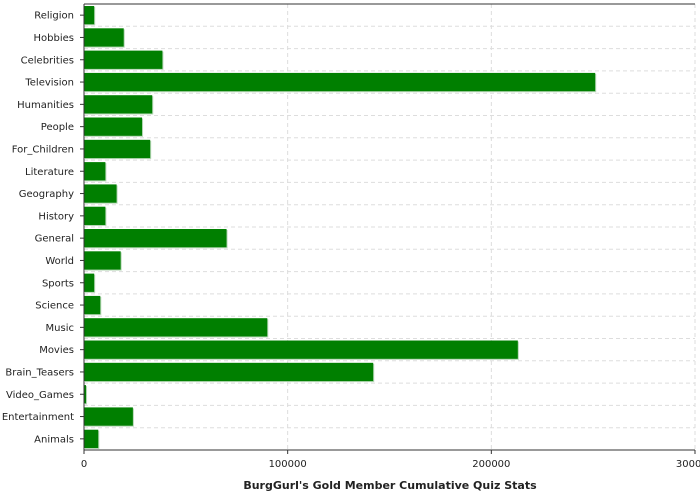 The image size is (700, 500). What do you see at coordinates (60, 328) in the screenshot?
I see `category-label: Music` at bounding box center [60, 328].